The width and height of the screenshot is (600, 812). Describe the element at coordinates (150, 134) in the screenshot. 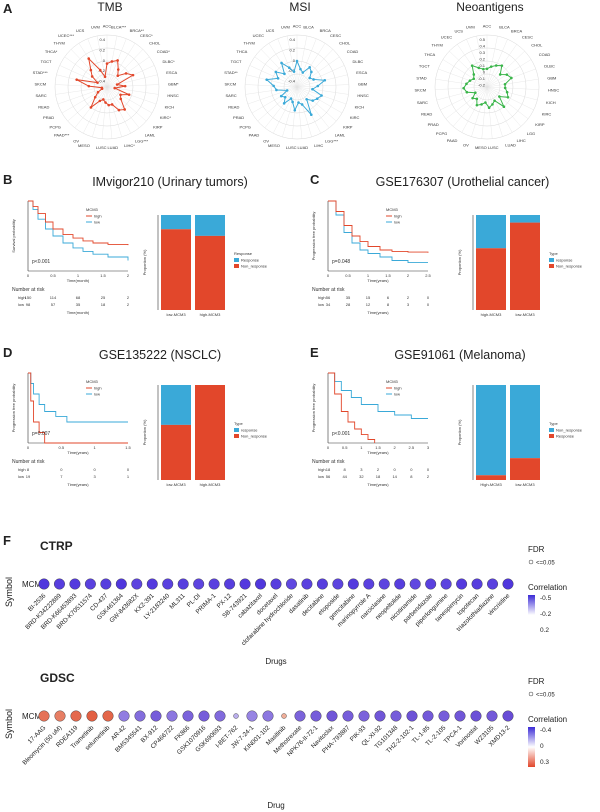

I see `radar-axis-label: LAML` at that location.